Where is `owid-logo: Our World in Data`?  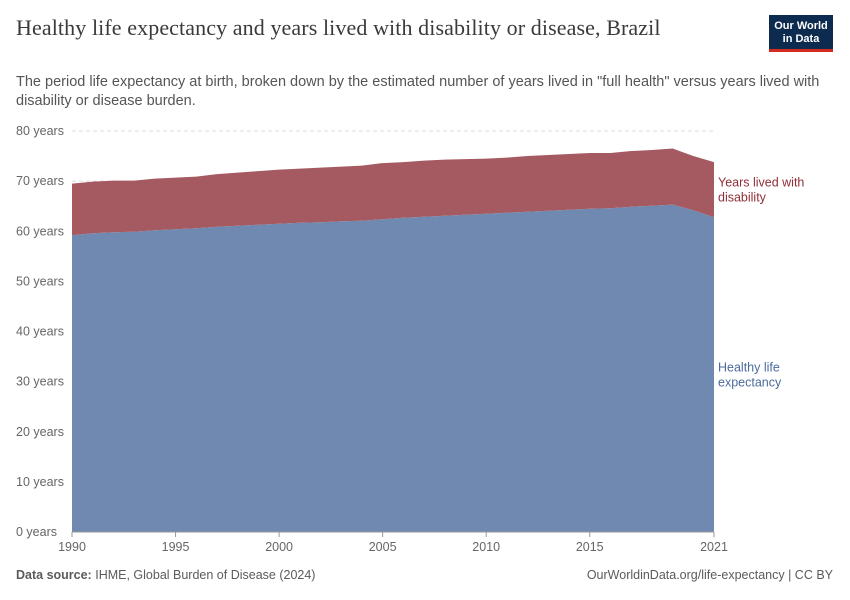
owid-logo: Our World in Data is located at coordinates (801, 33).